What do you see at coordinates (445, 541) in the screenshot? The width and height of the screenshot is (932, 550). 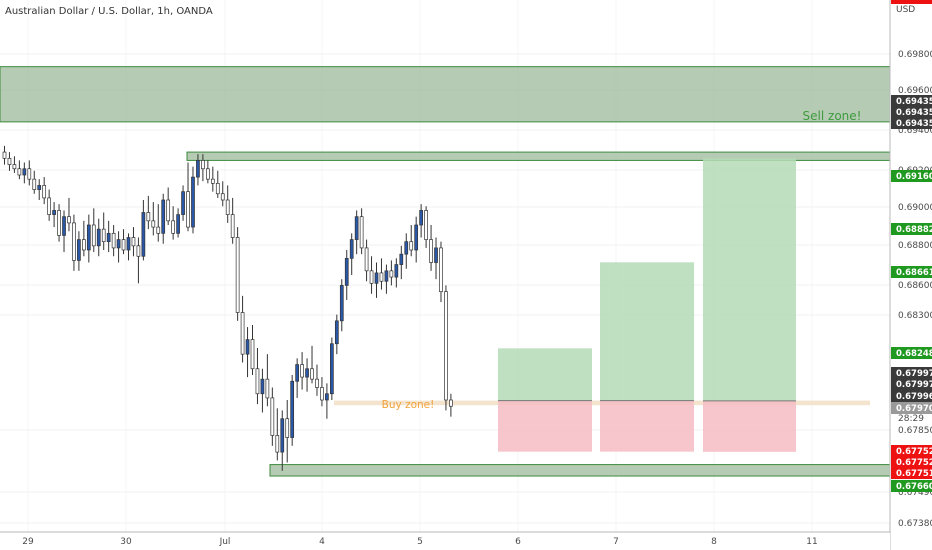 I see `time-axis` at bounding box center [445, 541].